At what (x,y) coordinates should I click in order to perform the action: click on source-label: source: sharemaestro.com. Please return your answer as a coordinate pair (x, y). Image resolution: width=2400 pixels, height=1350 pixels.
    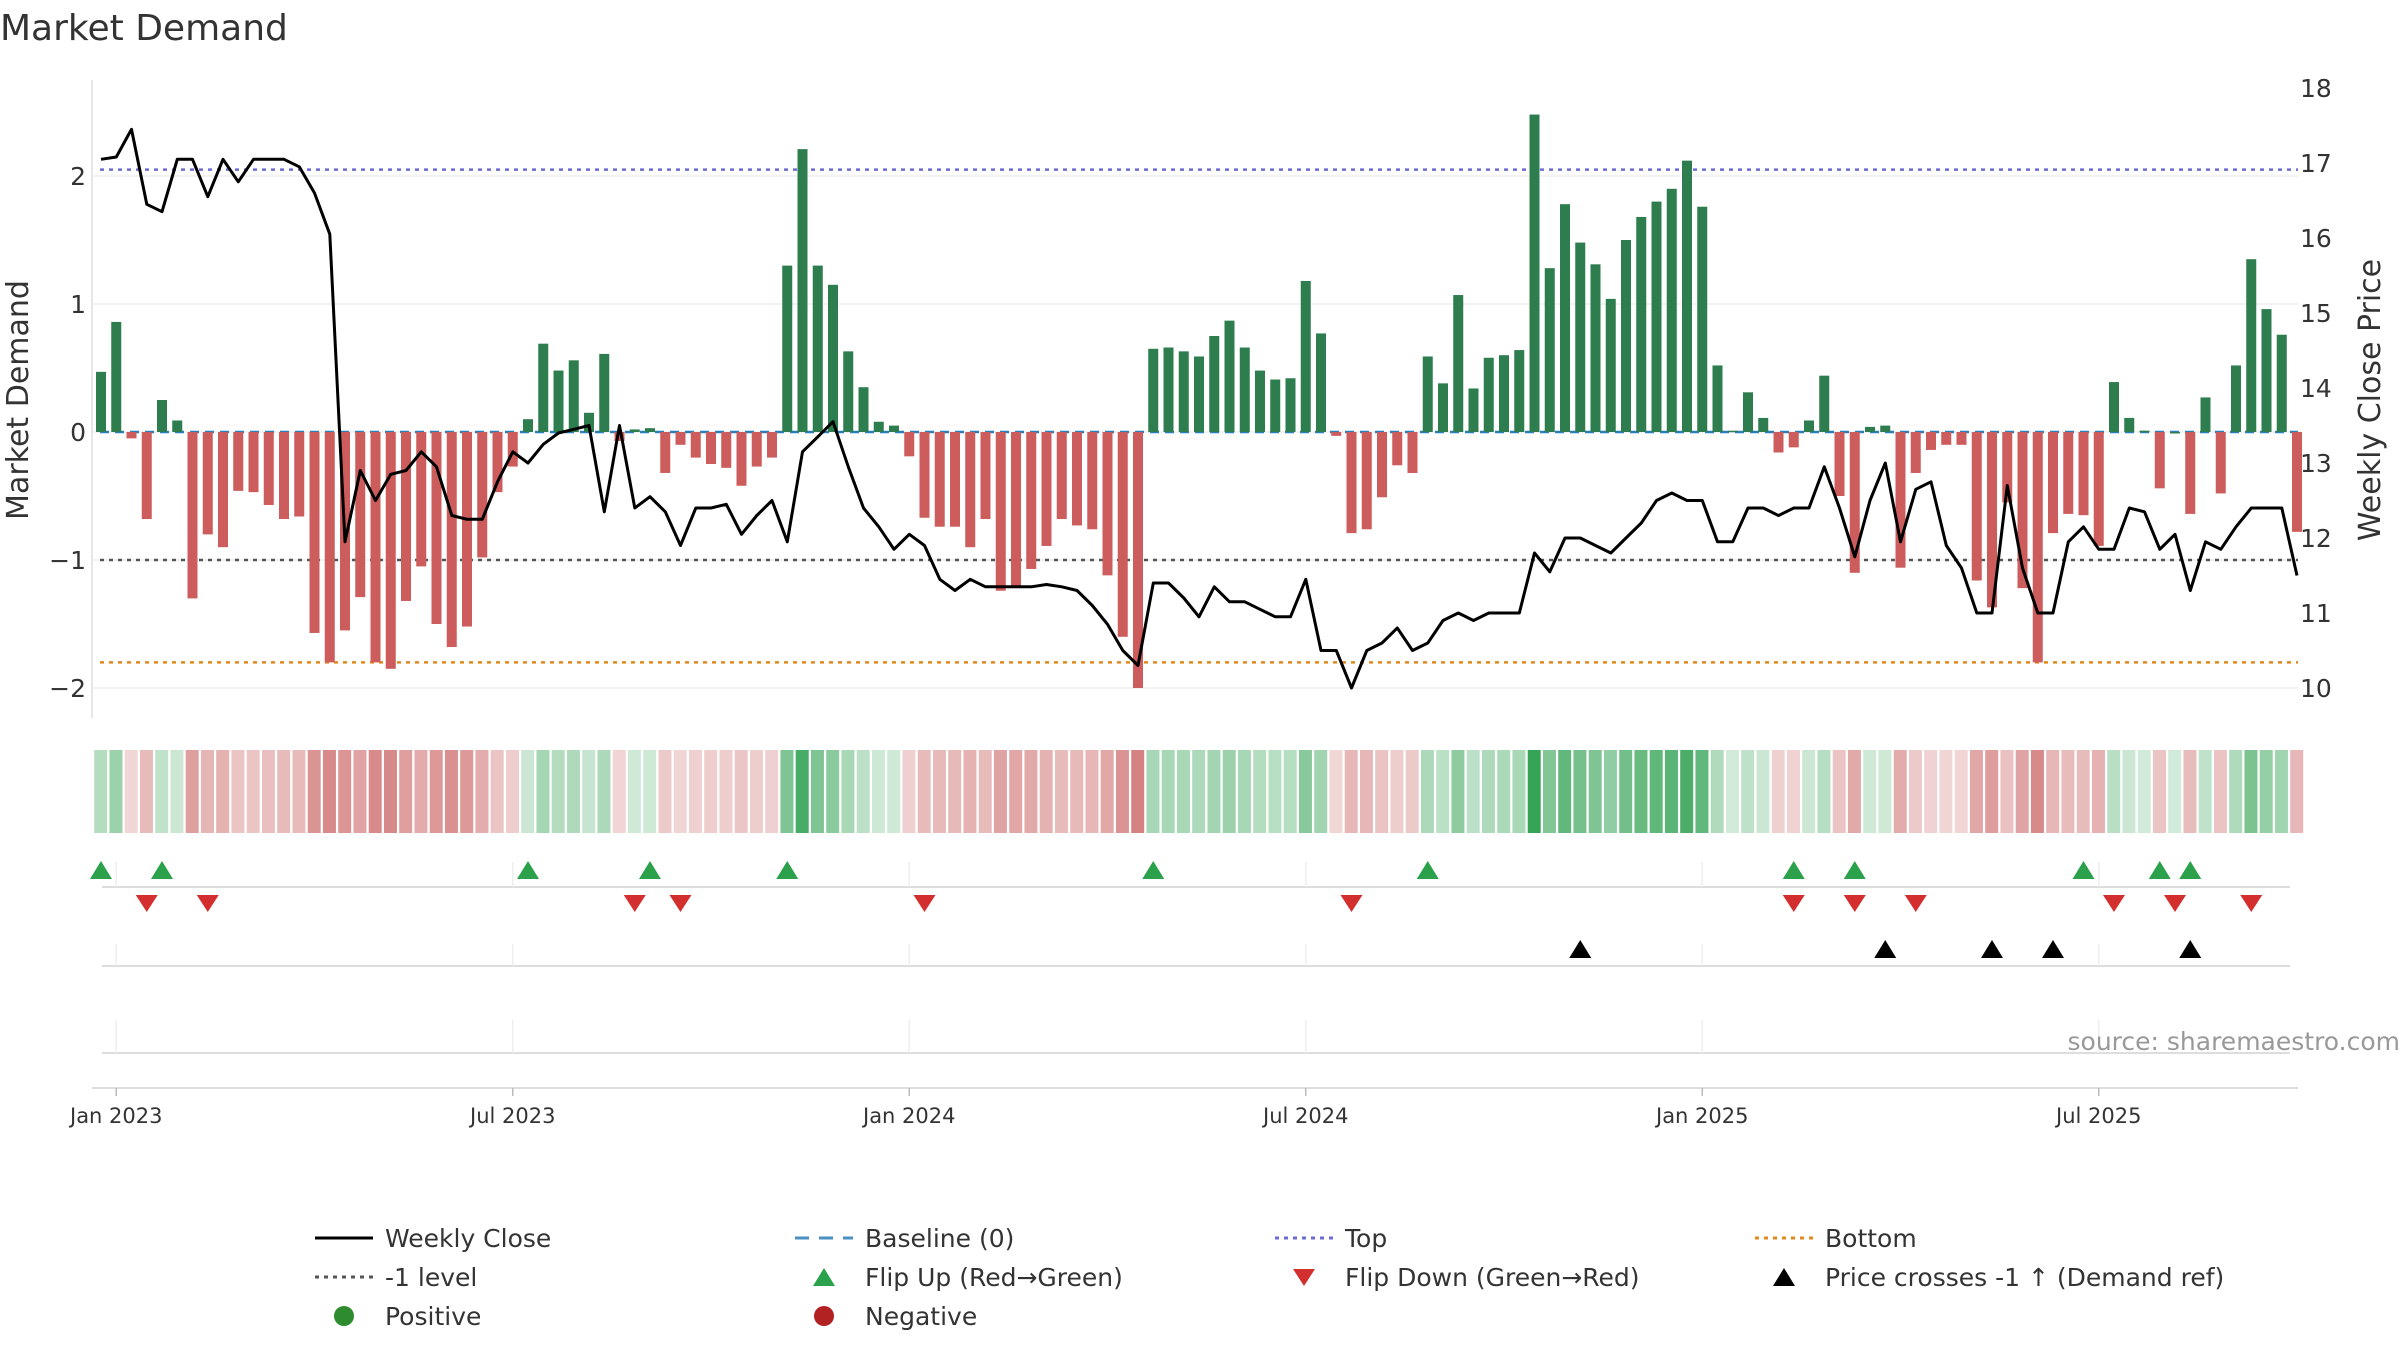
    Looking at the image, I should click on (2234, 1041).